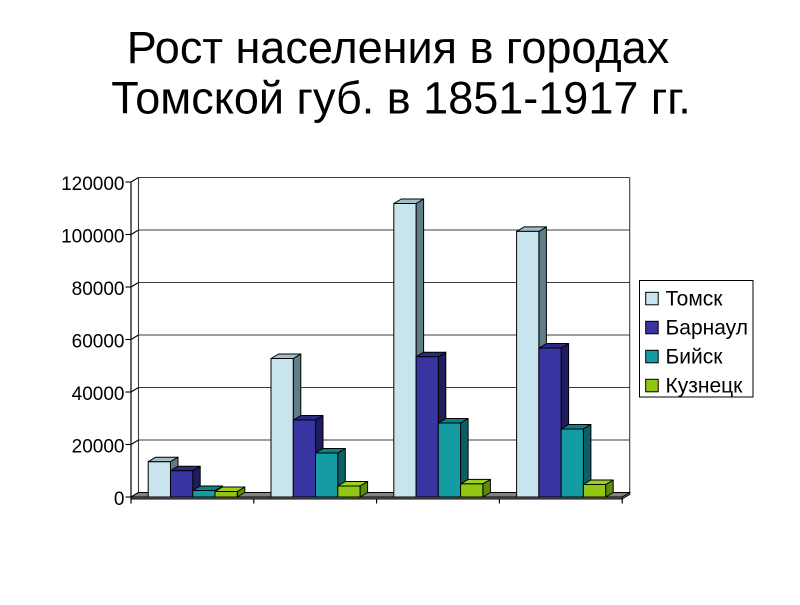 The image size is (800, 605). What do you see at coordinates (98, 394) in the screenshot?
I see `svg-text: 40000` at bounding box center [98, 394].